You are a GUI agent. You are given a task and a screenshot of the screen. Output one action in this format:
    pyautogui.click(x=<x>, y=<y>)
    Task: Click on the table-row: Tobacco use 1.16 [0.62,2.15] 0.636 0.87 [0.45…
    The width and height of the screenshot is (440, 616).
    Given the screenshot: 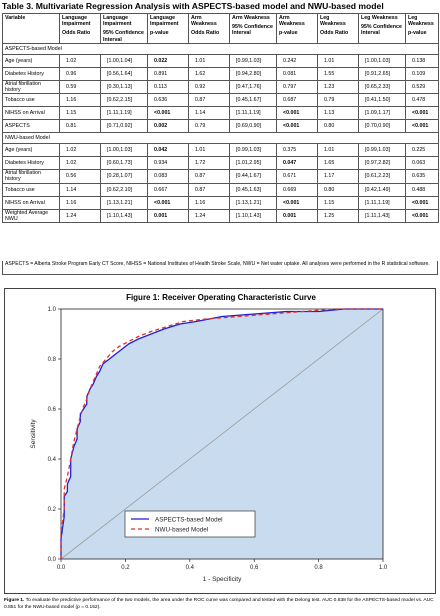 What is the action you would take?
    pyautogui.click(x=220, y=100)
    